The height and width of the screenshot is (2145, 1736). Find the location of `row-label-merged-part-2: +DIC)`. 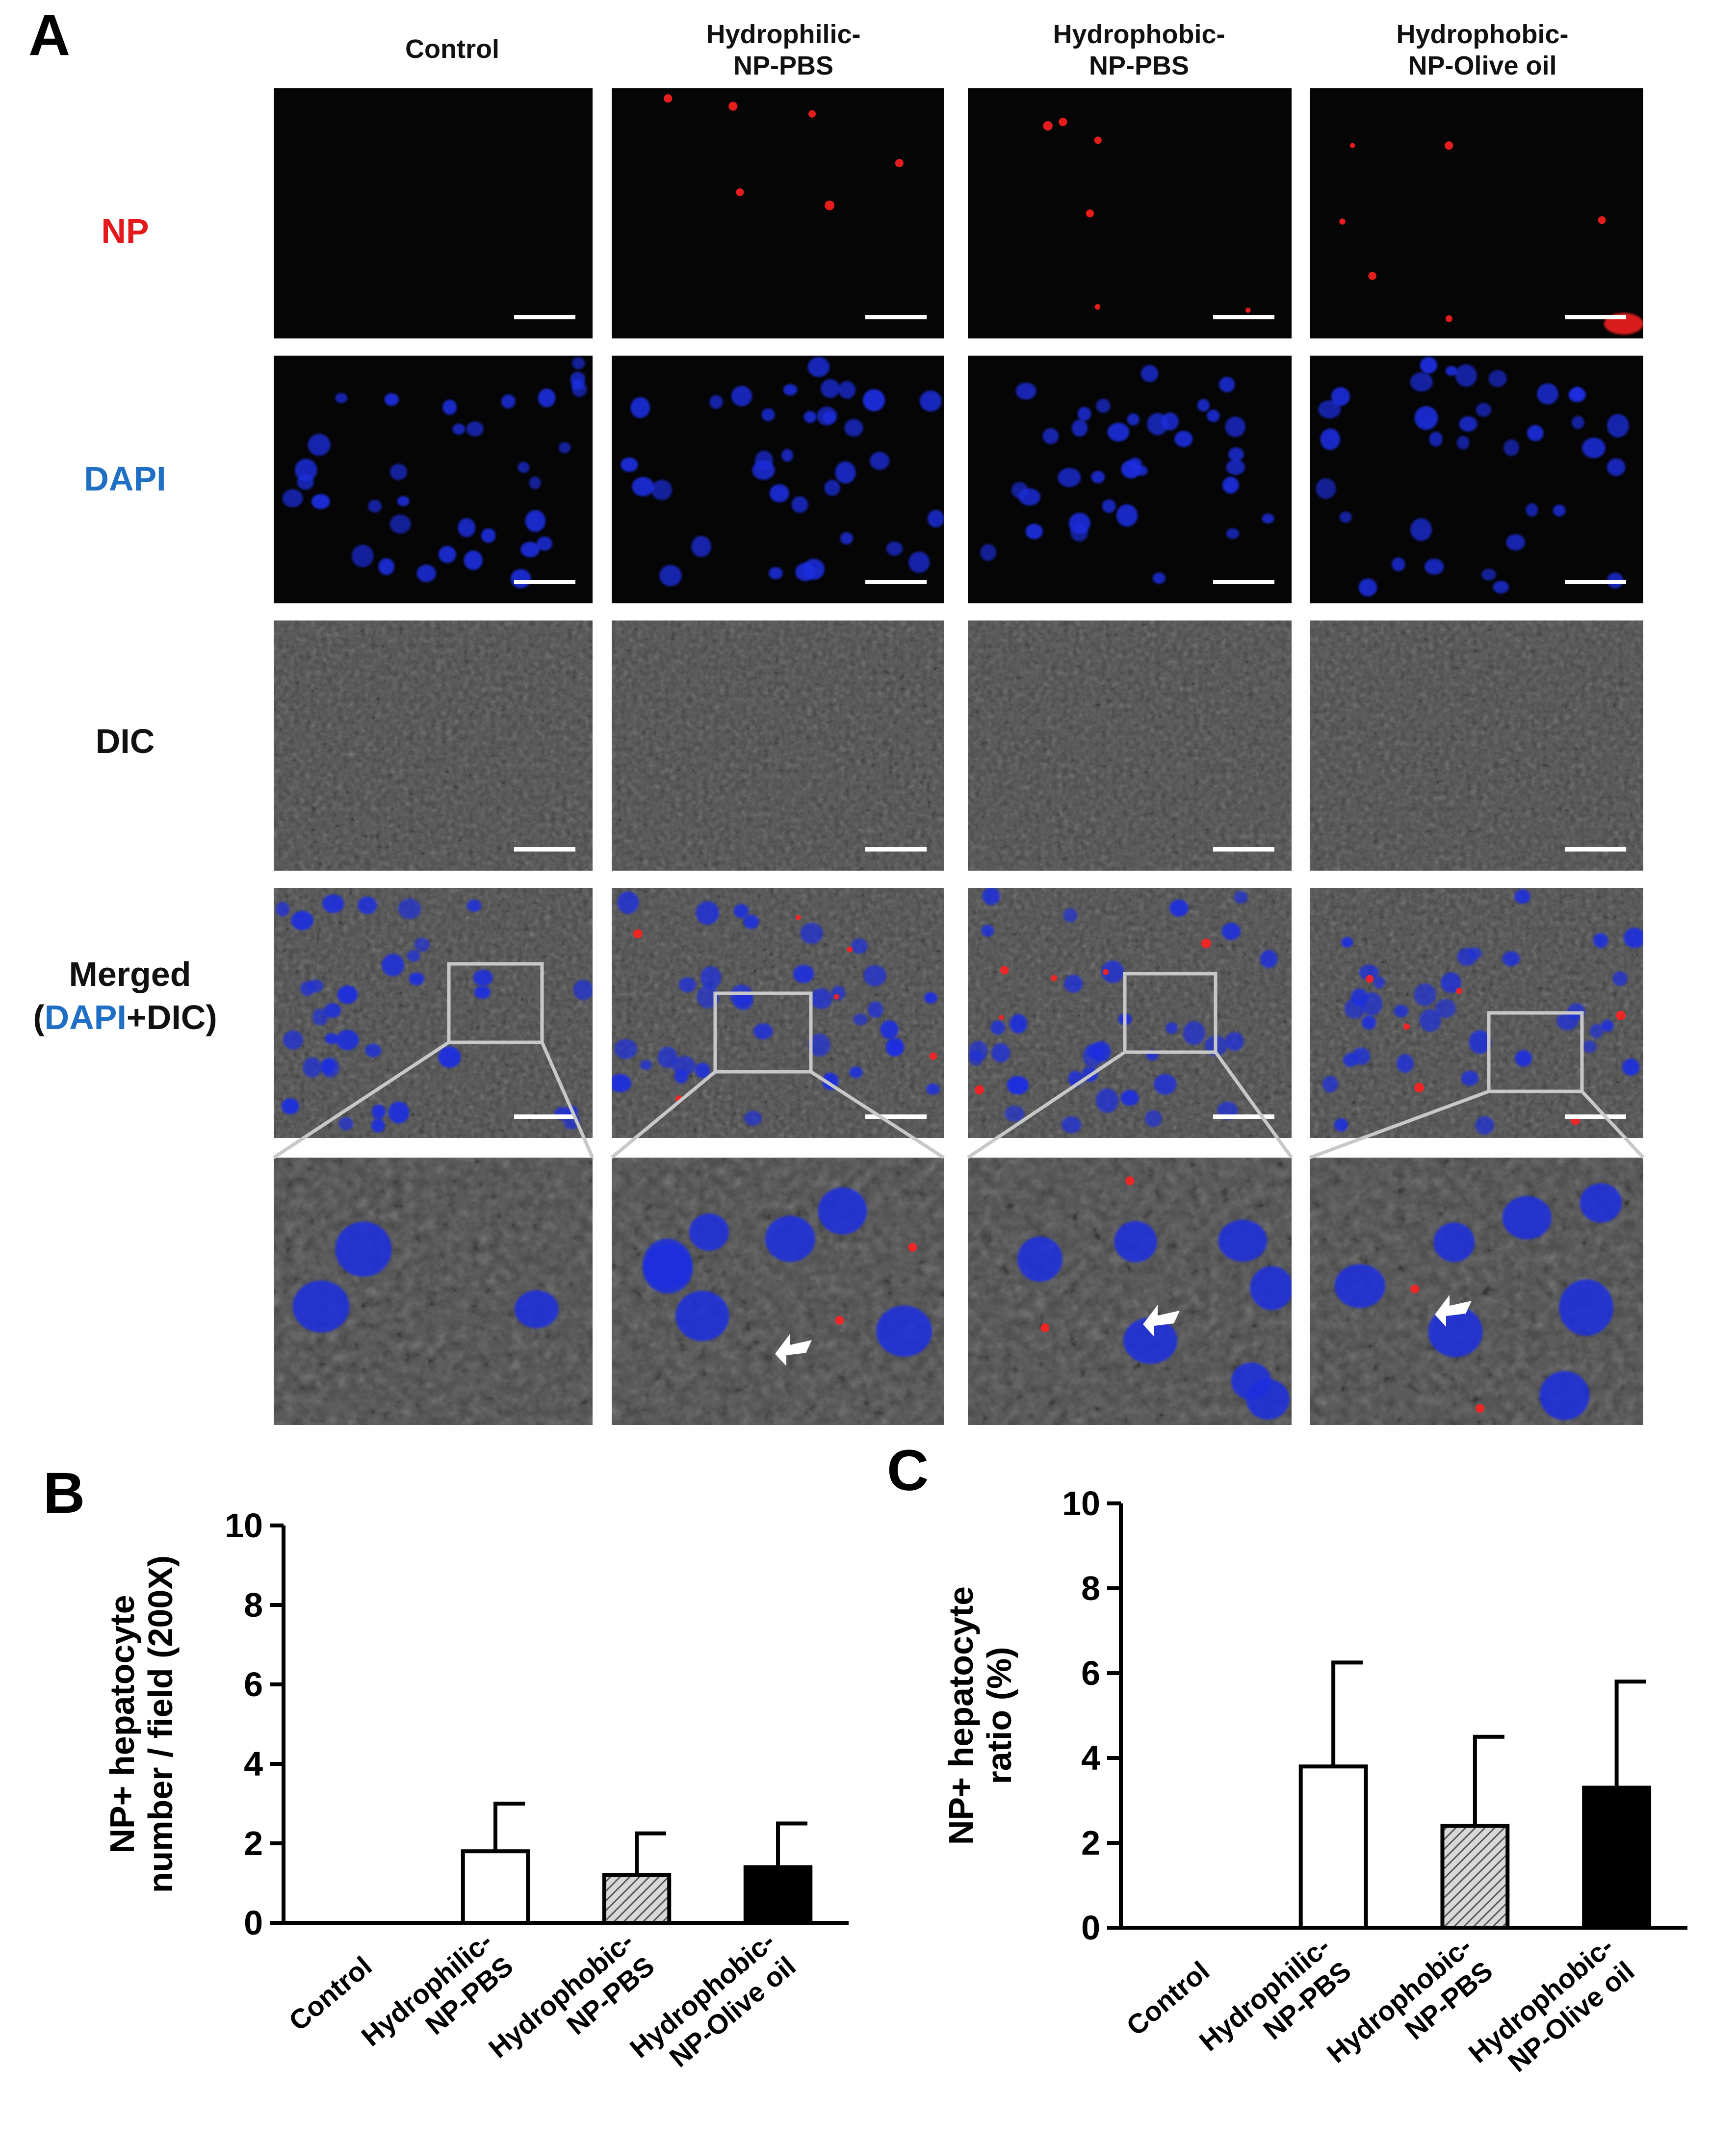

row-label-merged-part-2: +DIC) is located at coordinates (172, 1017).